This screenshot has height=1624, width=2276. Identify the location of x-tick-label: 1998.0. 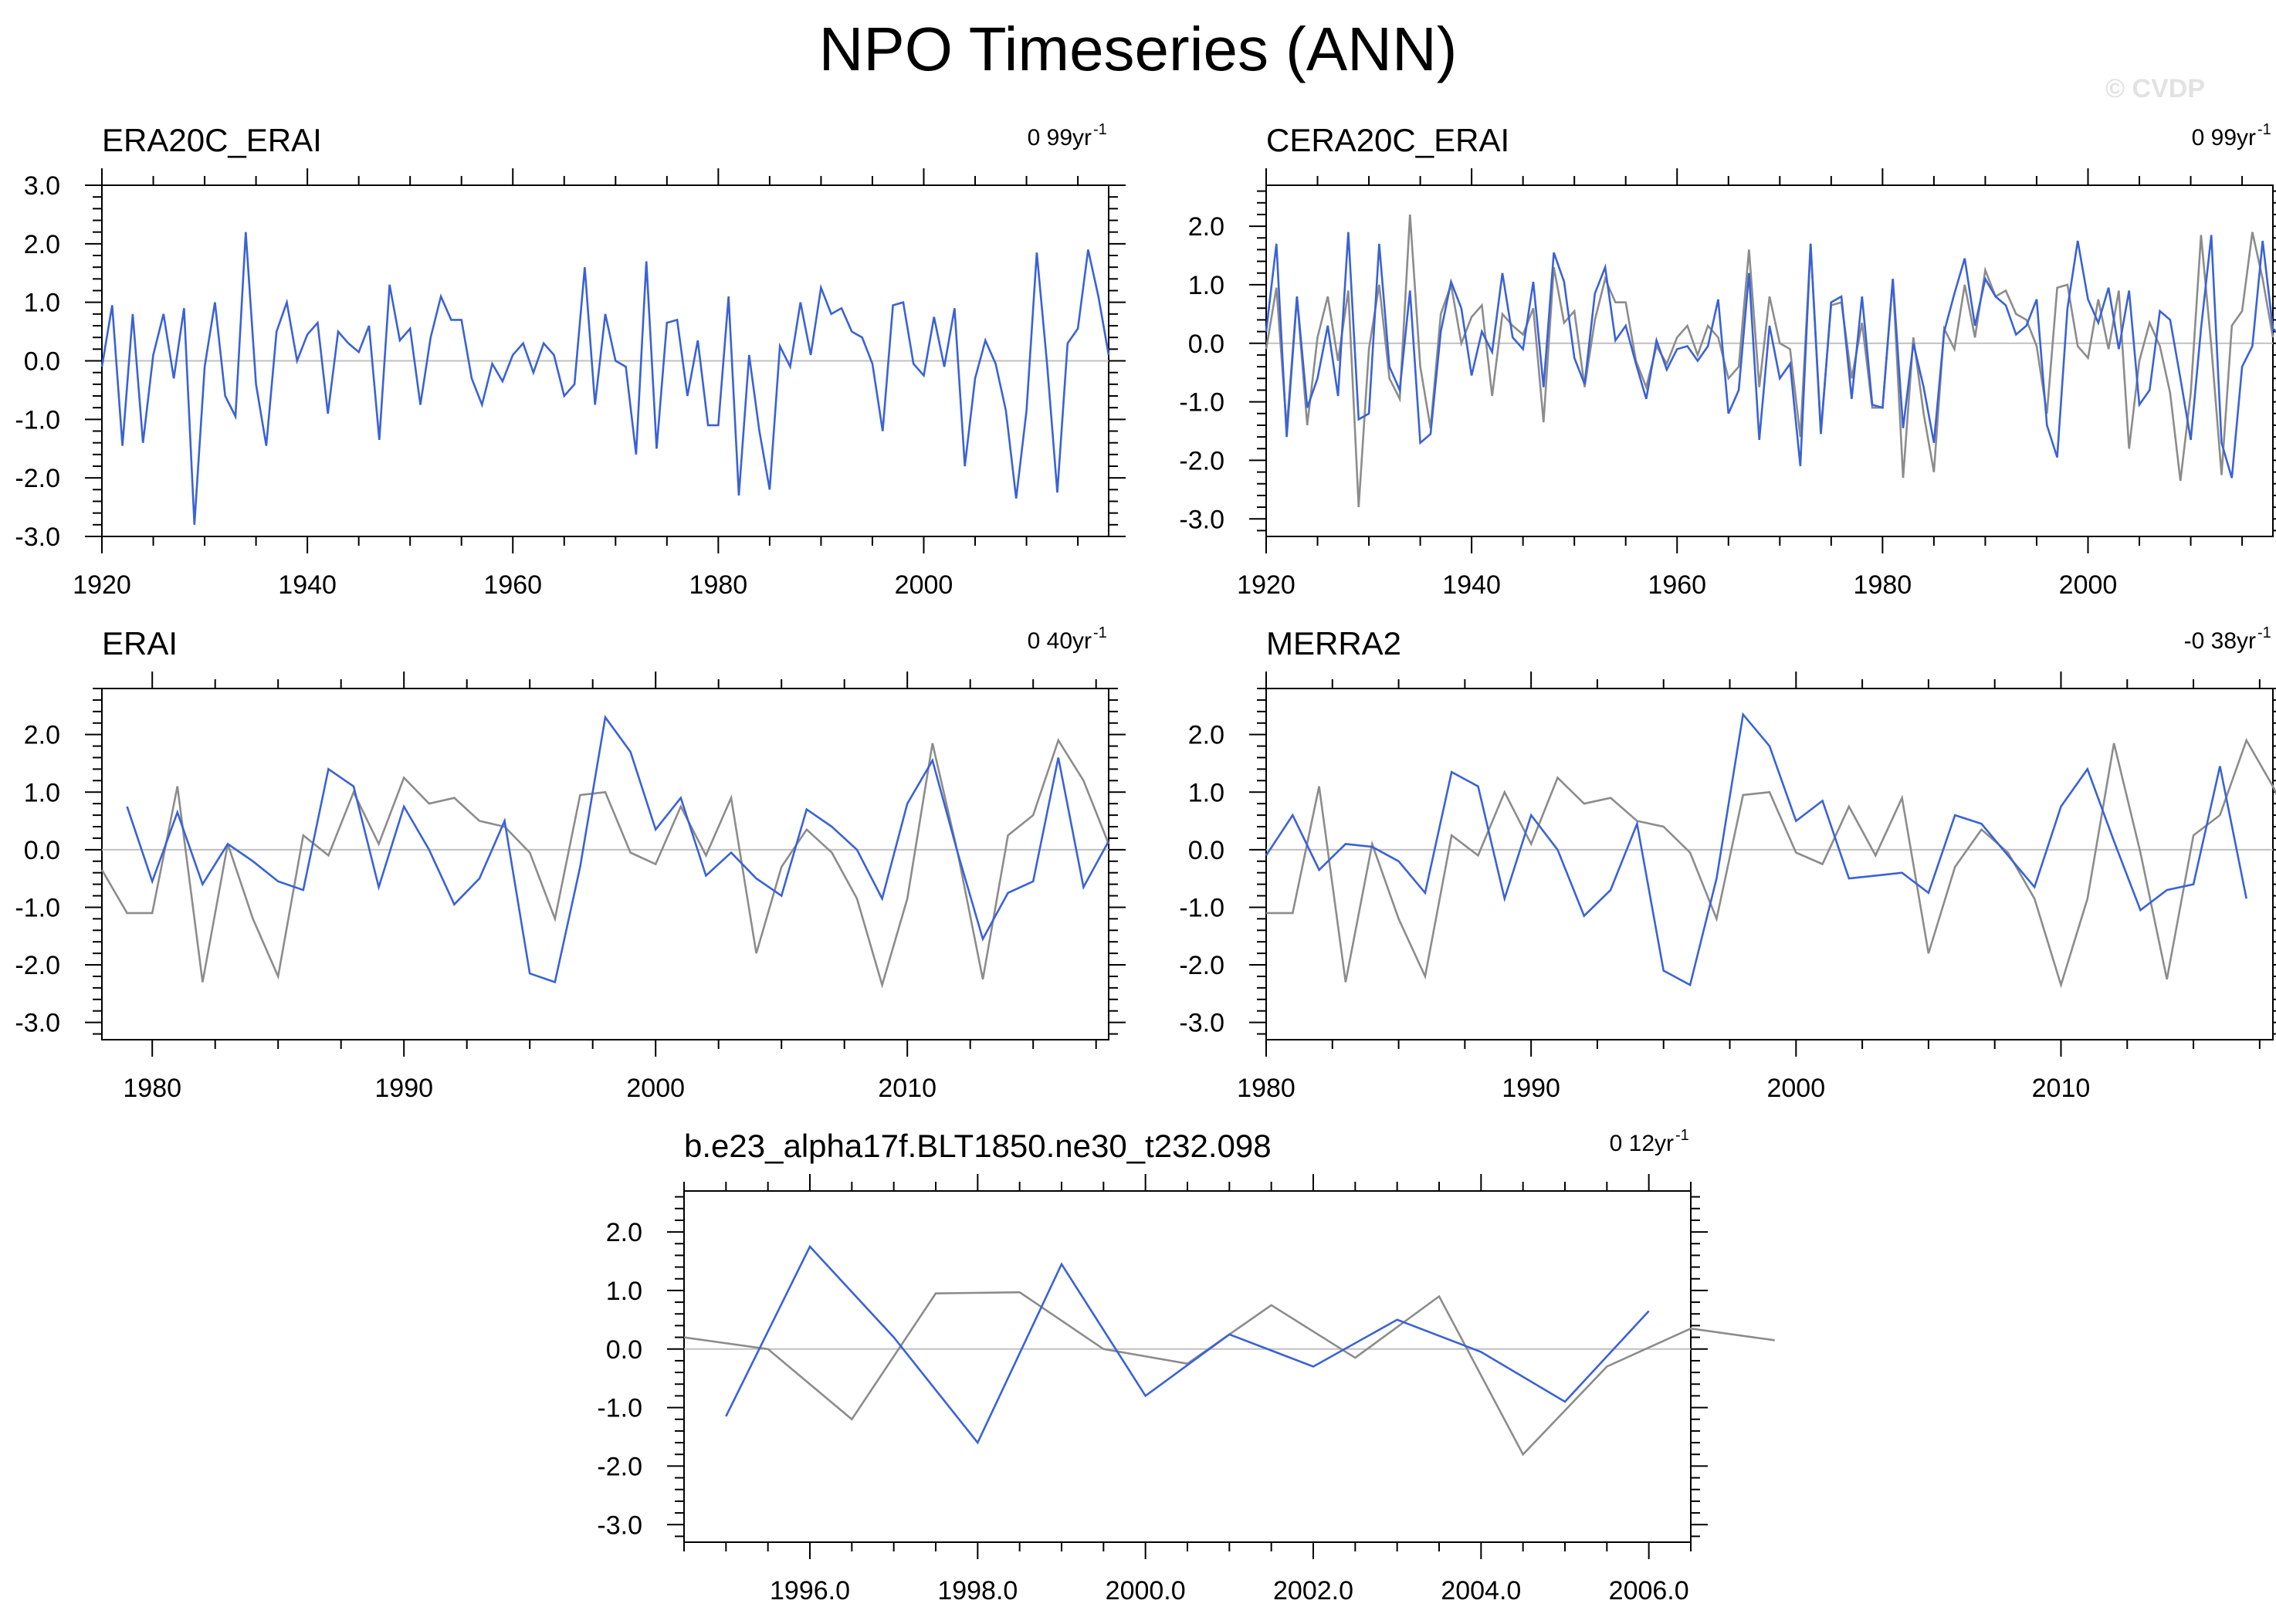
(978, 1591).